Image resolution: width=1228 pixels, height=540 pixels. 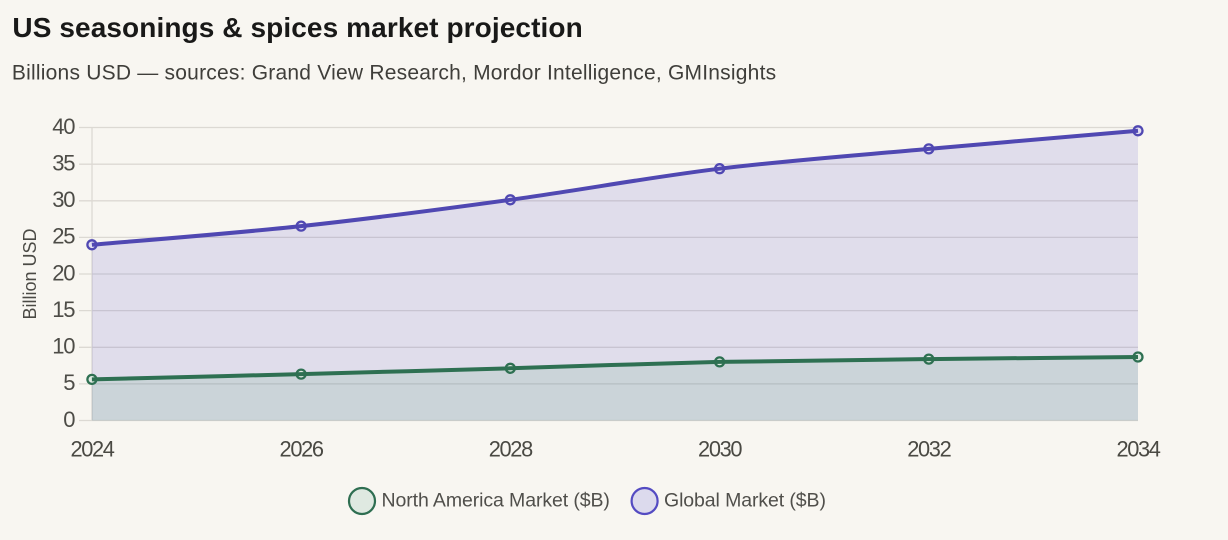 I want to click on svg-text: 25, so click(x=63, y=236).